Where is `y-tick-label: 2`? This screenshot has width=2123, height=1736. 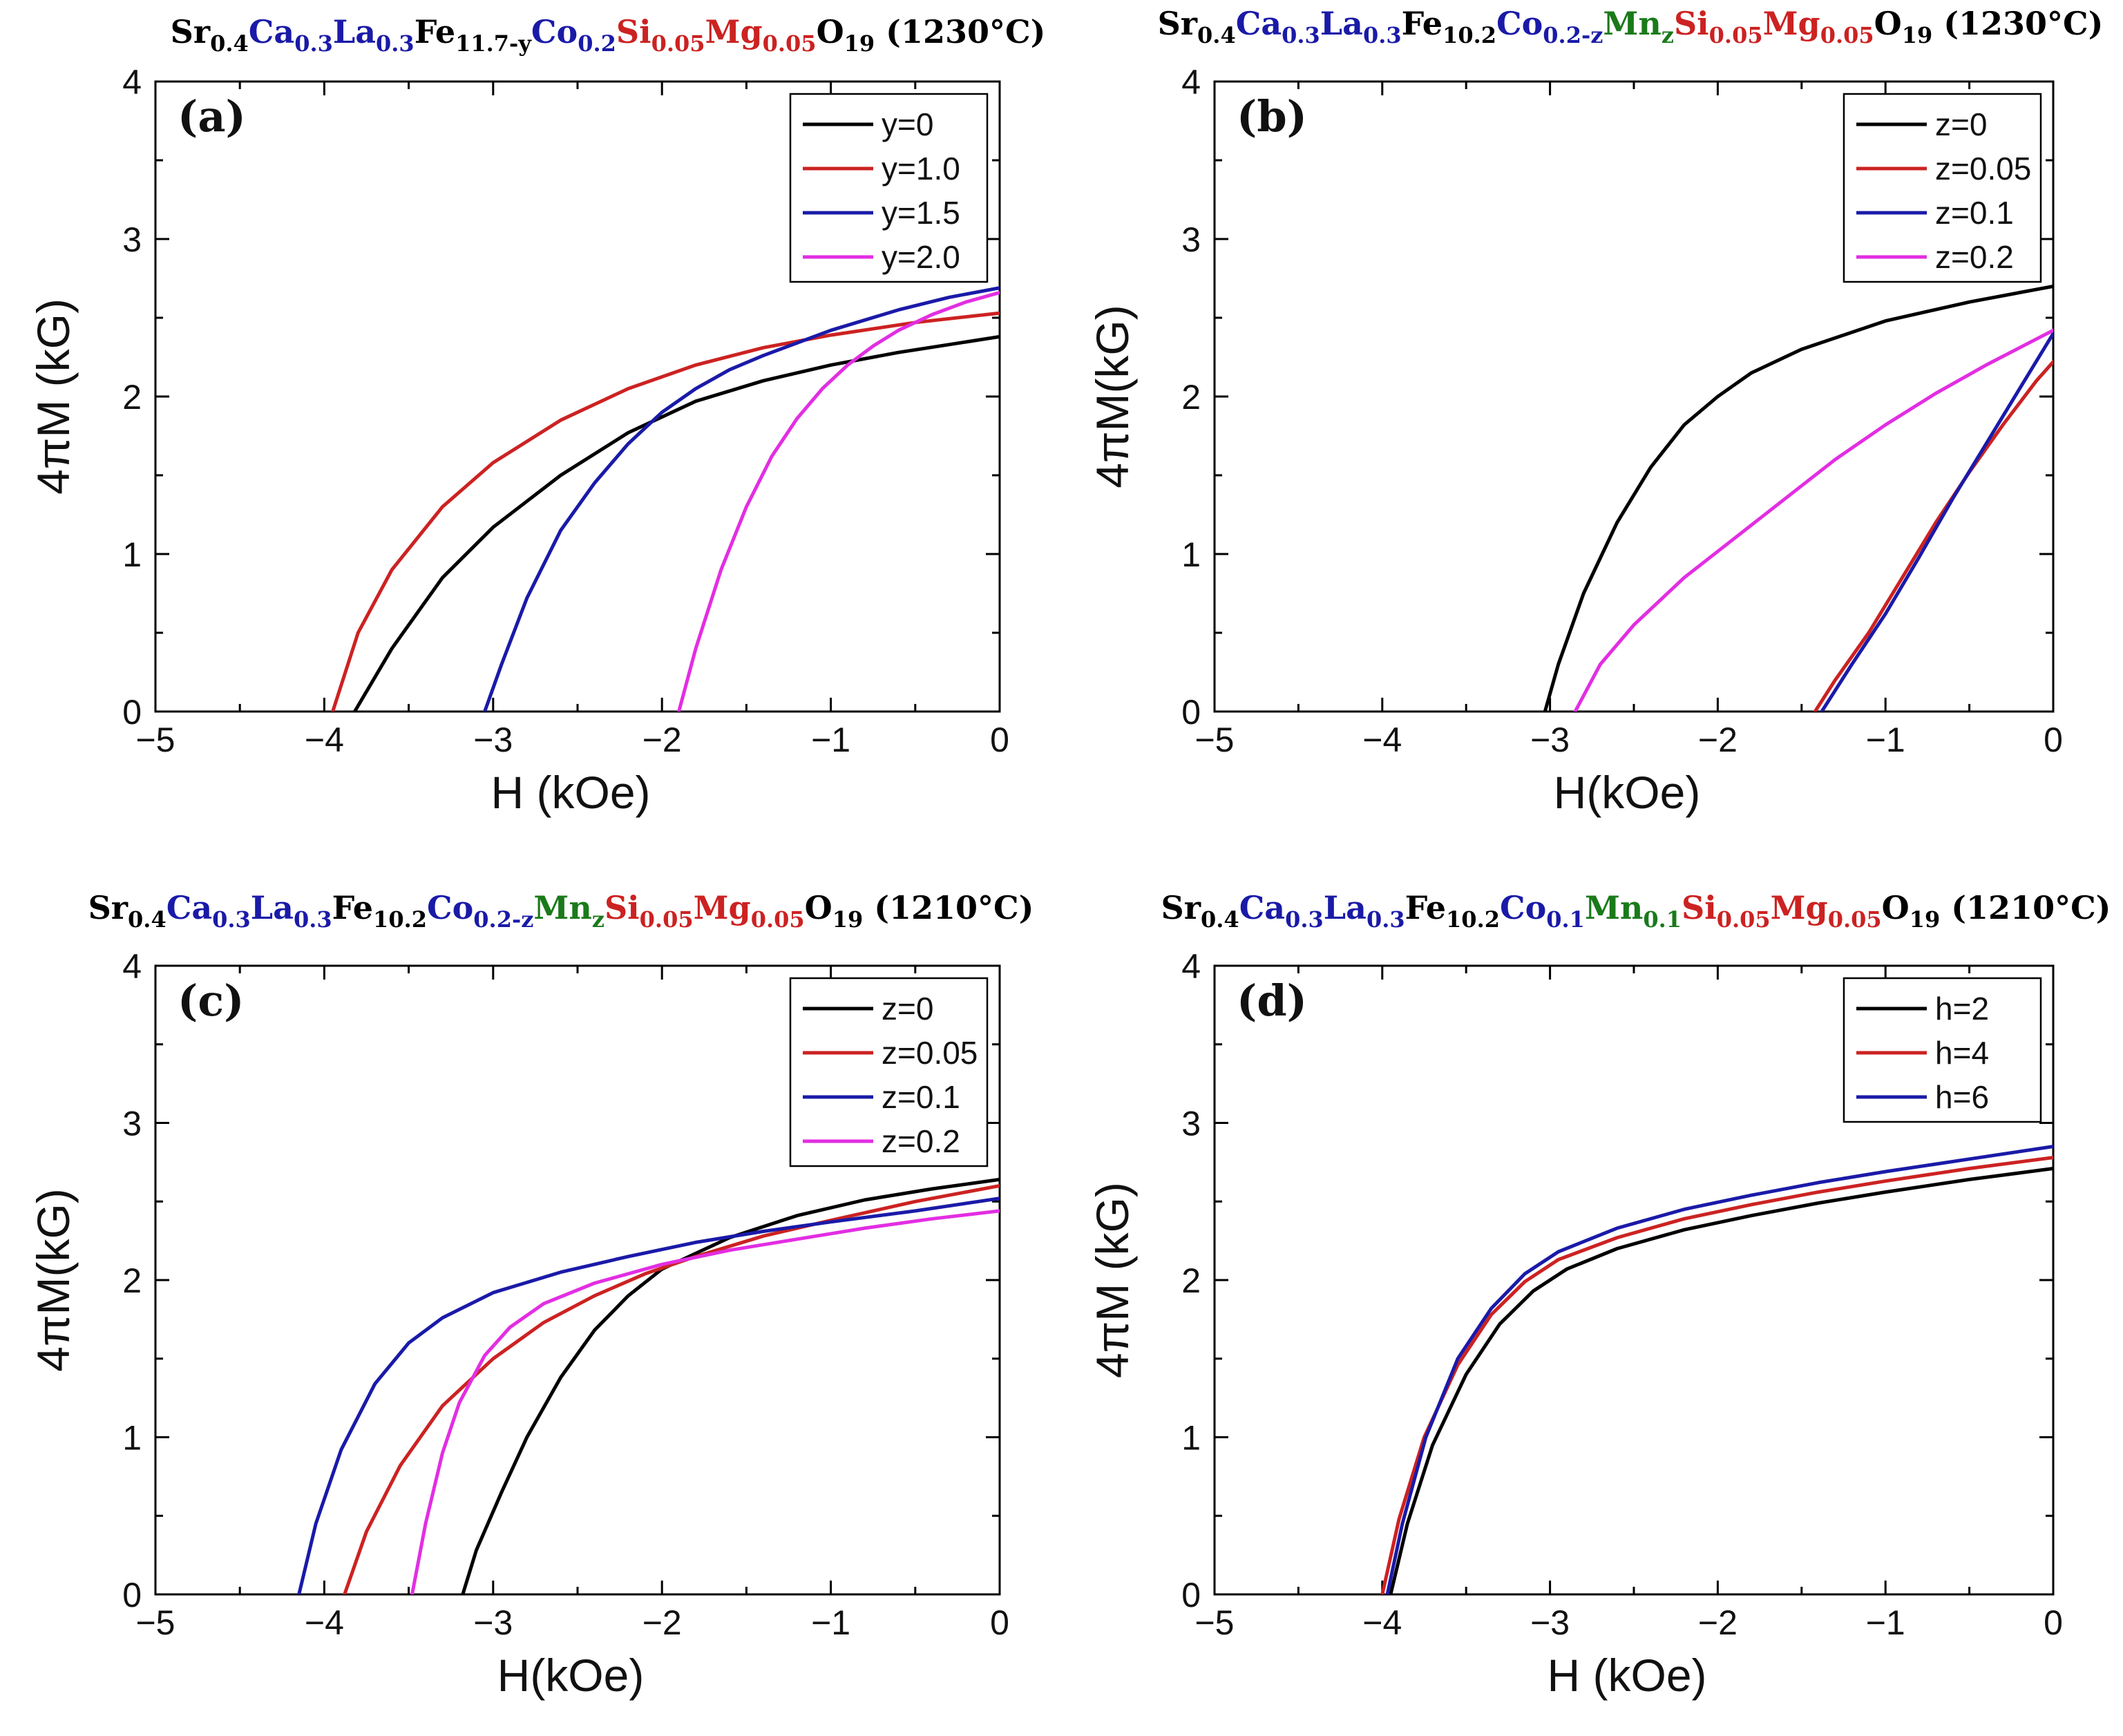 y-tick-label: 2 is located at coordinates (132, 397).